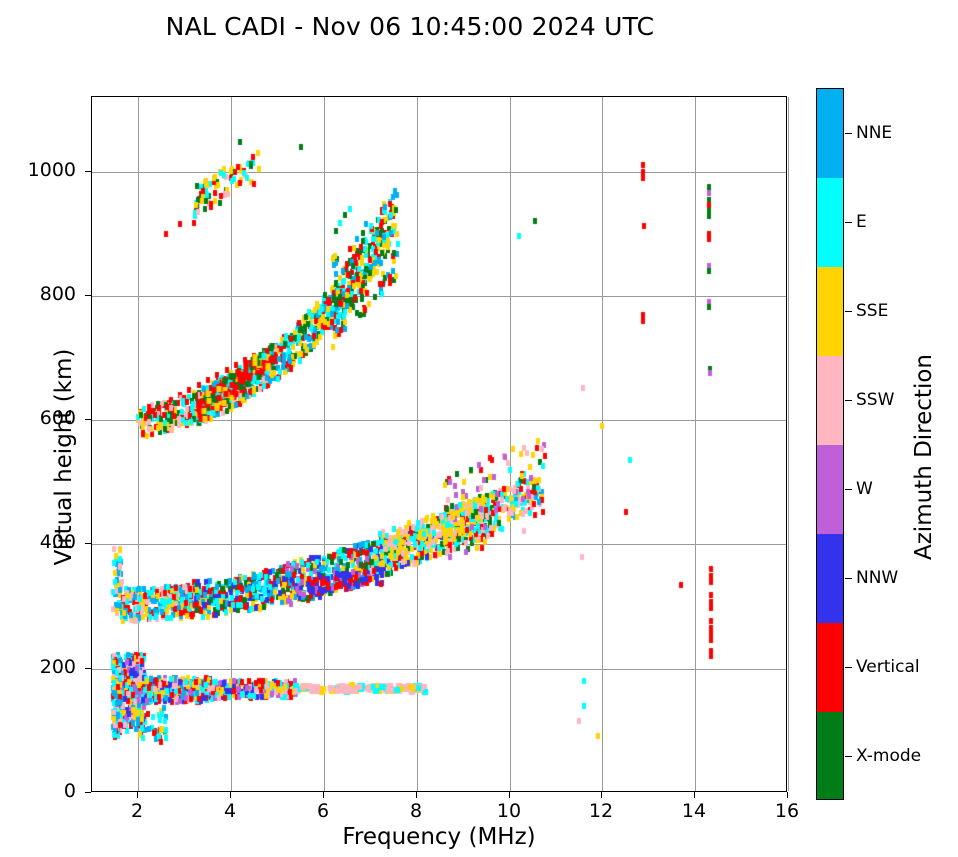 The height and width of the screenshot is (857, 958). Describe the element at coordinates (694, 811) in the screenshot. I see `x-tick-label: 14` at that location.